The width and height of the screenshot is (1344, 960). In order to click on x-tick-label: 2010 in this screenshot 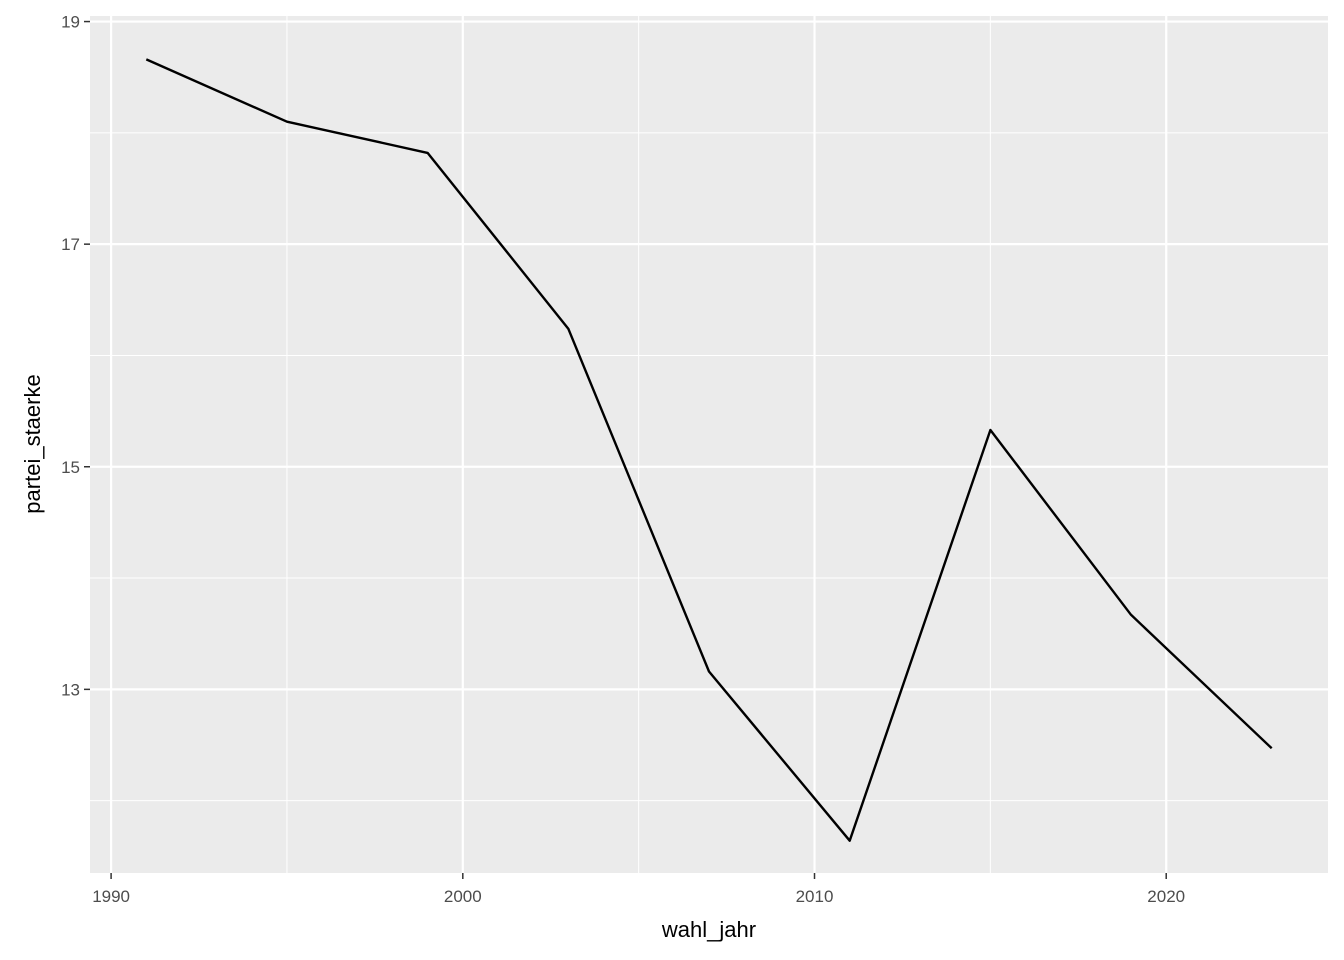, I will do `click(815, 896)`.